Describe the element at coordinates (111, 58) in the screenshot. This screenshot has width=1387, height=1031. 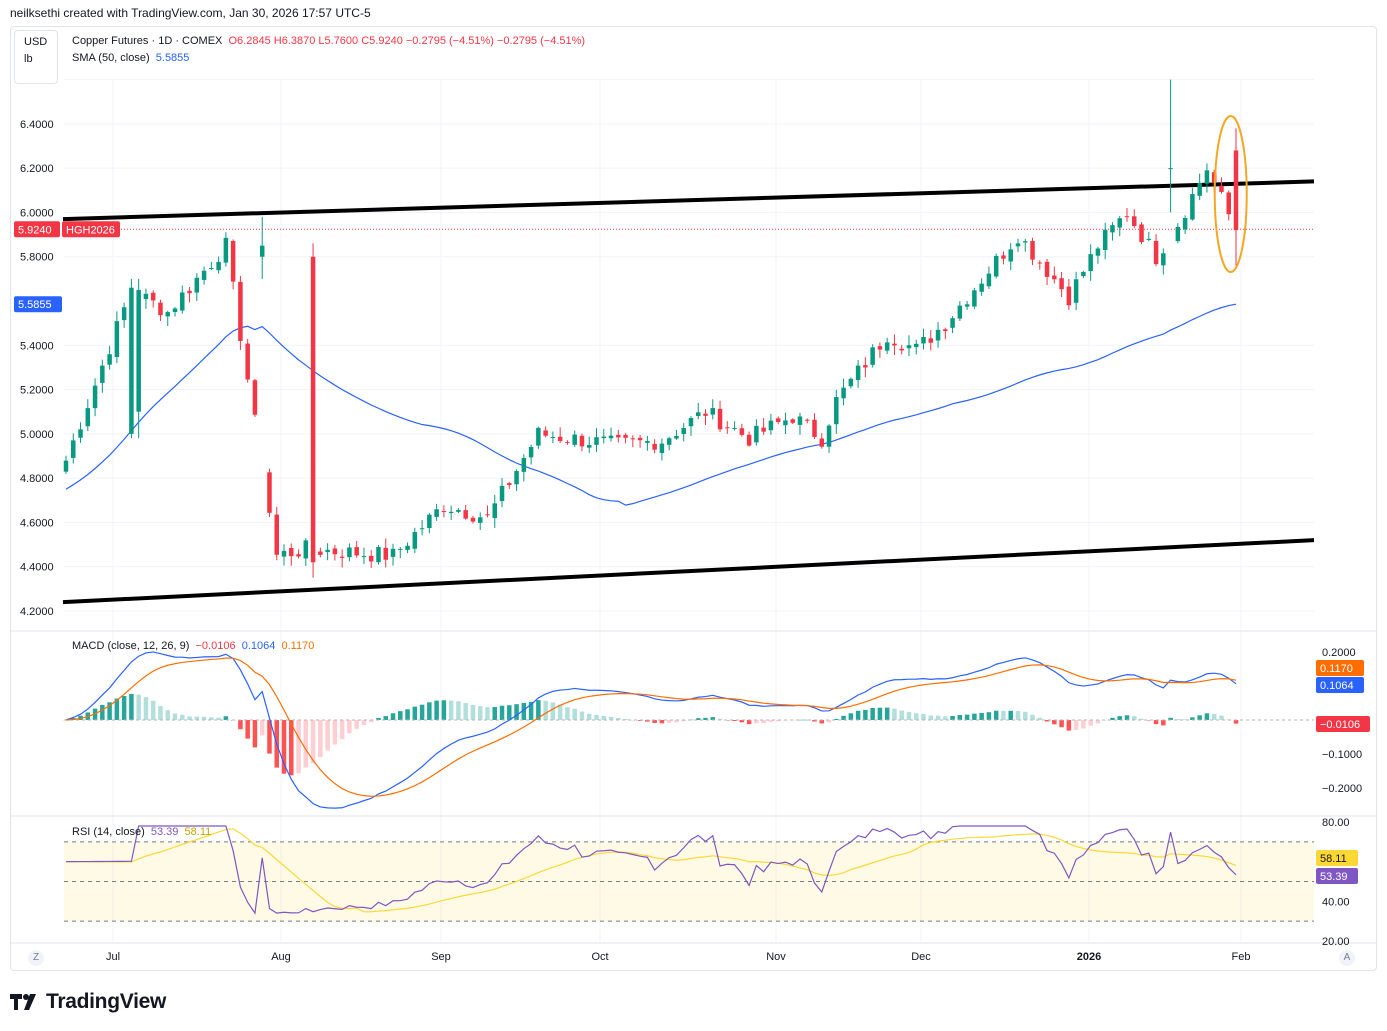
I see `sma-label: SMA (50, close)` at that location.